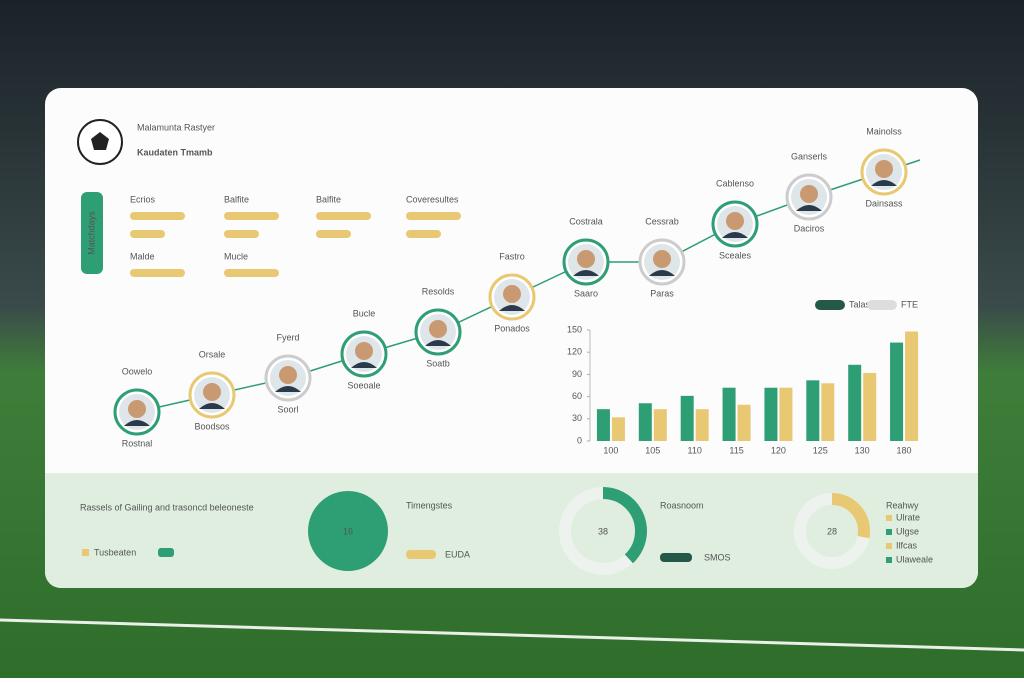 The image size is (1024, 683). I want to click on player-detail: Daciros, so click(809, 228).